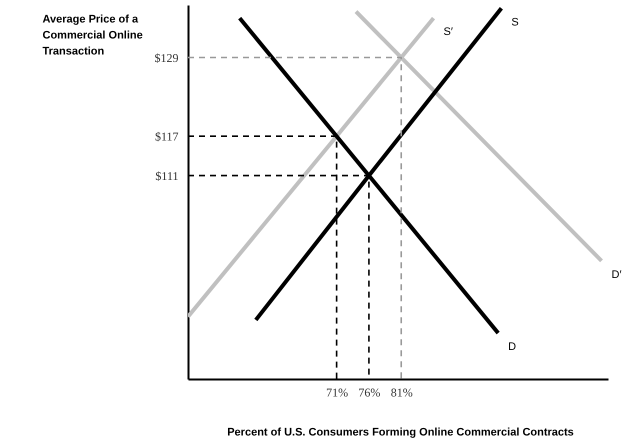 This screenshot has height=441, width=623. Describe the element at coordinates (512, 347) in the screenshot. I see `series-label: D` at that location.